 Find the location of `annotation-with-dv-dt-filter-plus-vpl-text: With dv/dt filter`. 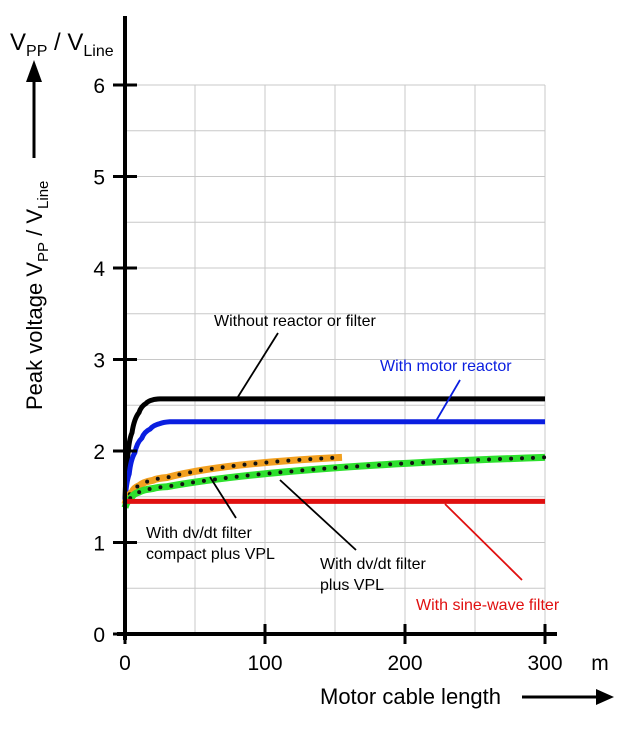

annotation-with-dv-dt-filter-plus-vpl-text: With dv/dt filter is located at coordinates (373, 564).